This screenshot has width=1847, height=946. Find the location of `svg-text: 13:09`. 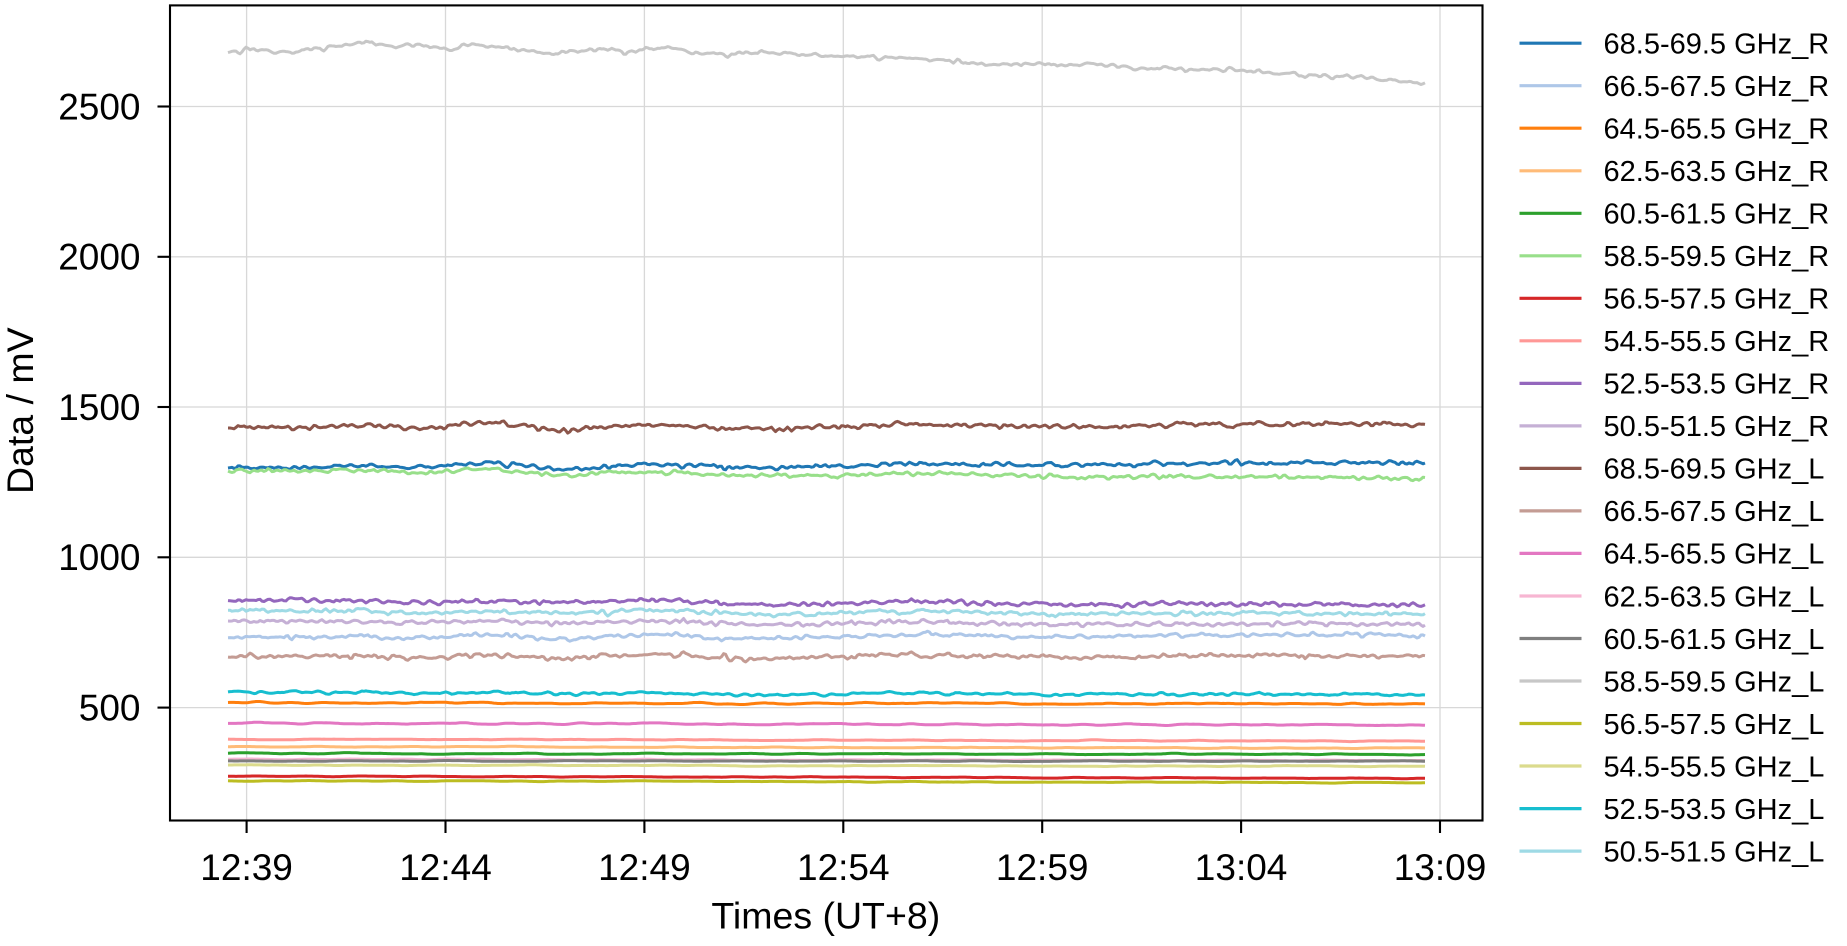

svg-text: 13:09 is located at coordinates (1440, 867).